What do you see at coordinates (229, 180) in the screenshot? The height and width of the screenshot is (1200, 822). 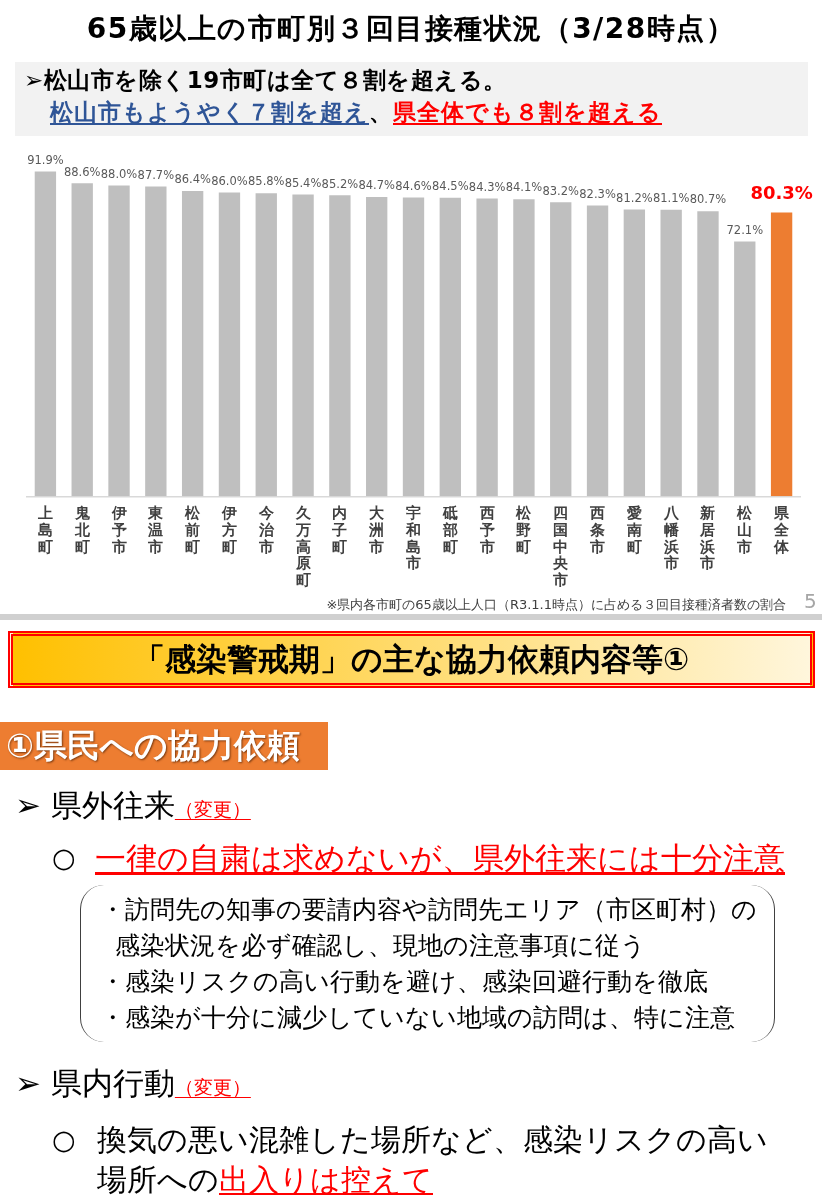 I see `data-label: 86.0%` at bounding box center [229, 180].